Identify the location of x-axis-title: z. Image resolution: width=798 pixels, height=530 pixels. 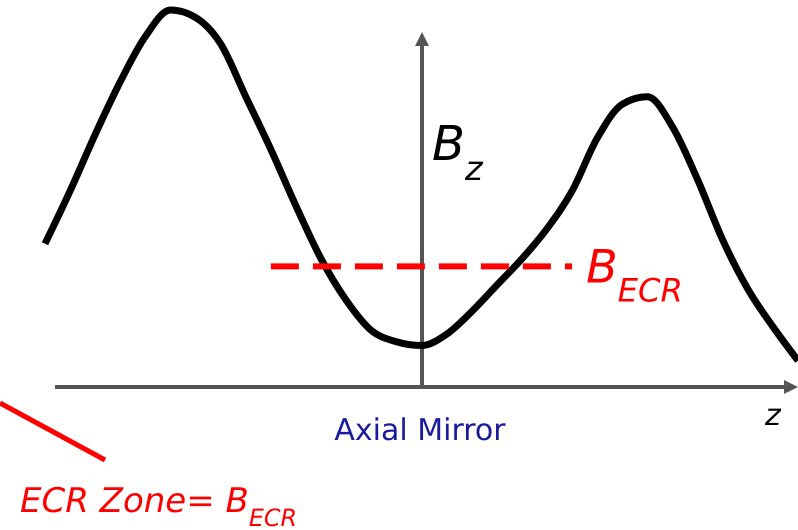
(773, 415).